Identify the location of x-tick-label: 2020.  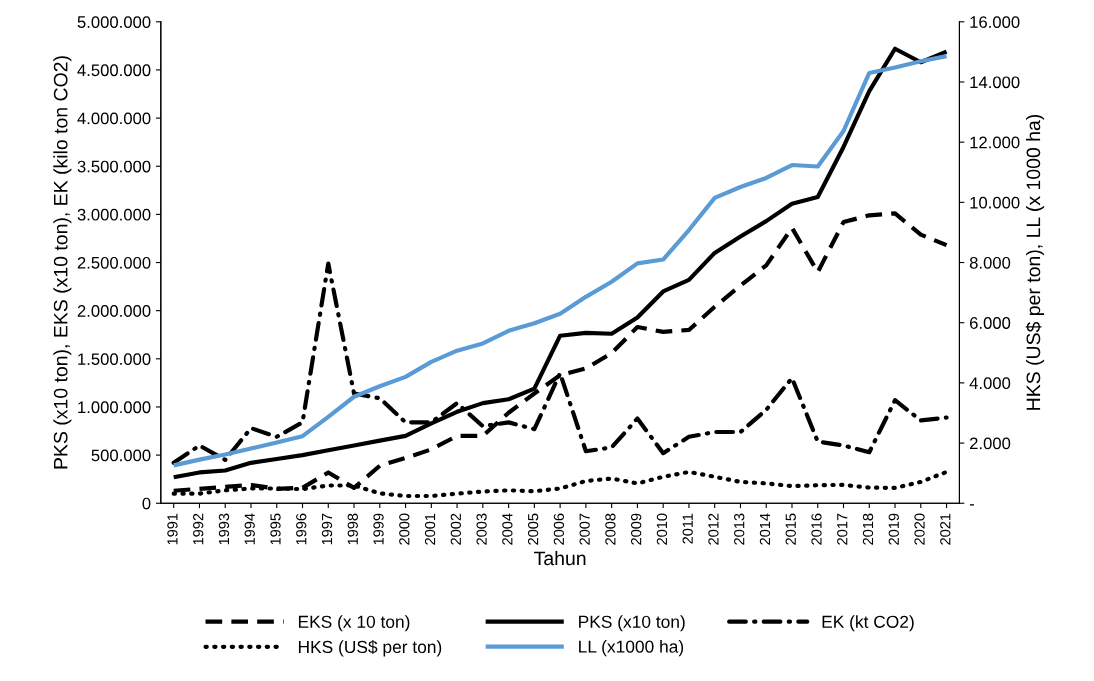
(919, 529).